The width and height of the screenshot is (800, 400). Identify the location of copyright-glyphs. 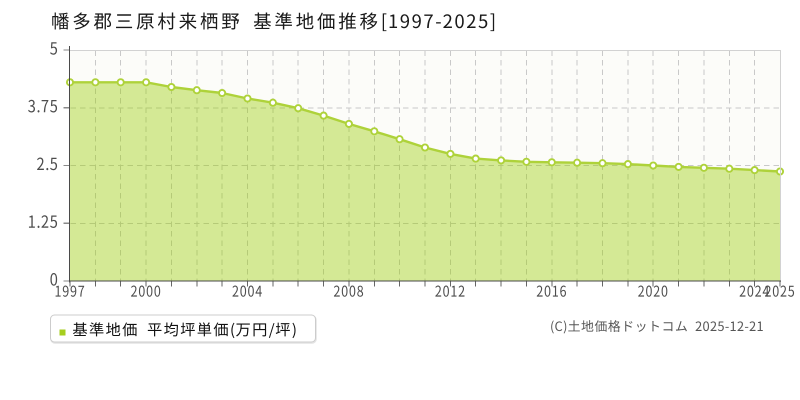
(657, 327).